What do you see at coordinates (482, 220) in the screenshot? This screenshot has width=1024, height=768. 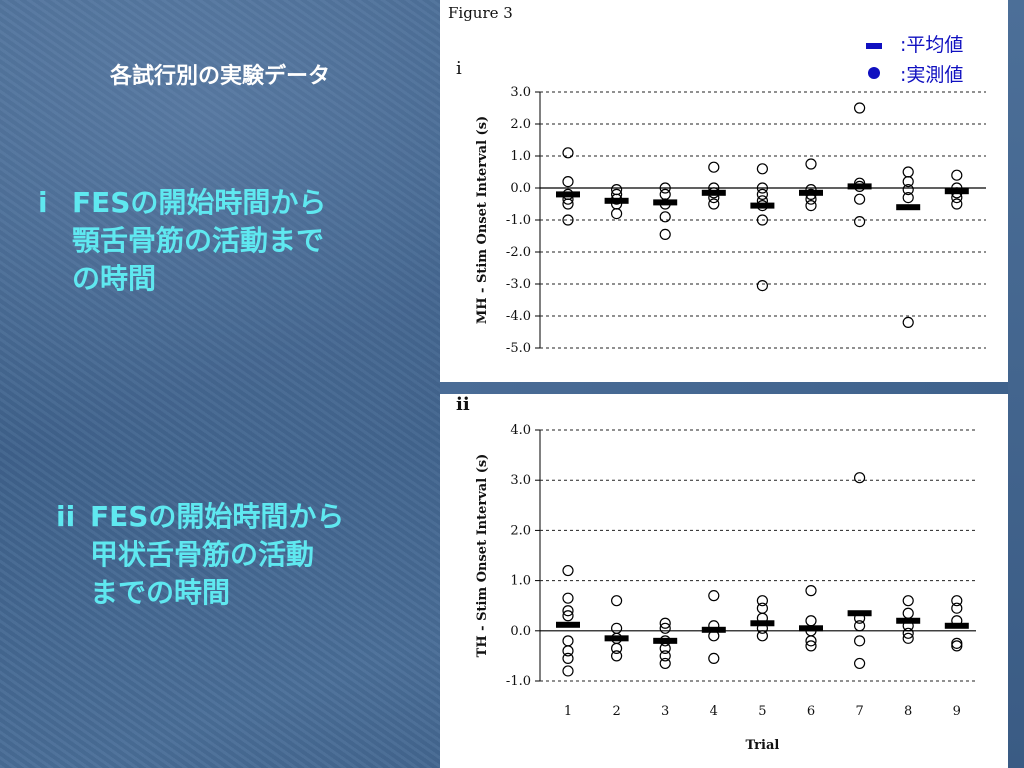 I see `chart0-y-axis-title: MH - Stim Onset Interval (s)` at bounding box center [482, 220].